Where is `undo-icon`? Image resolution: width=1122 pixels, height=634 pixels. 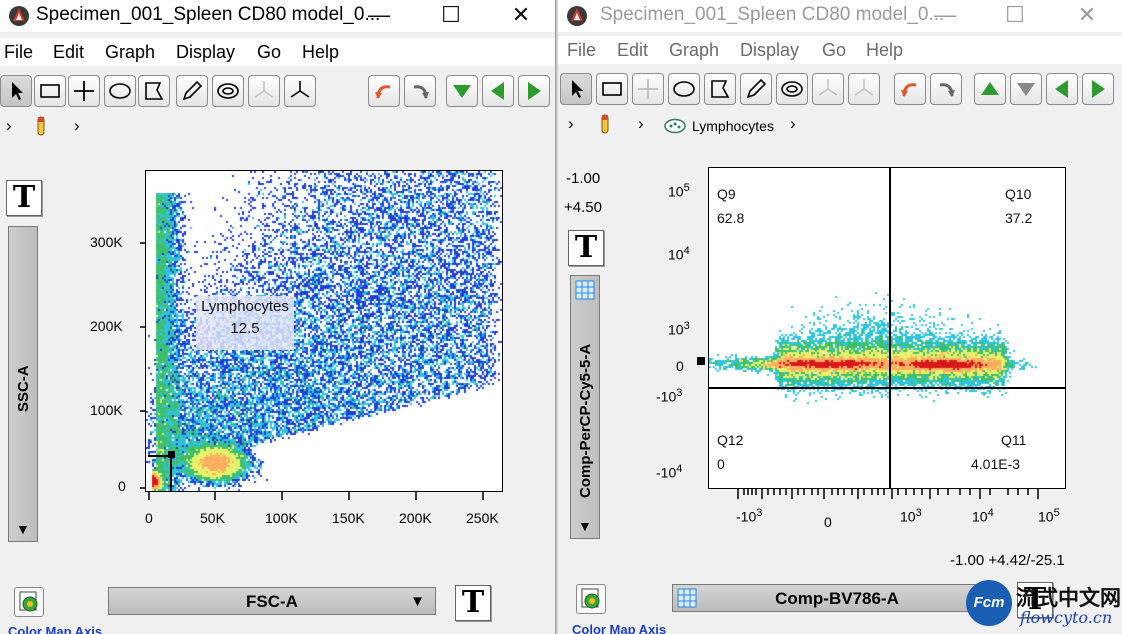 undo-icon is located at coordinates (383, 92).